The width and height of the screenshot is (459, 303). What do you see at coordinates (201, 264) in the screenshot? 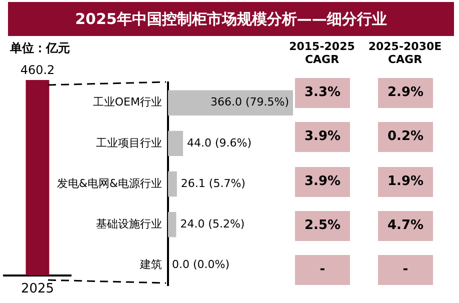
I see `data-label: 0.0 (0.0%)` at bounding box center [201, 264].